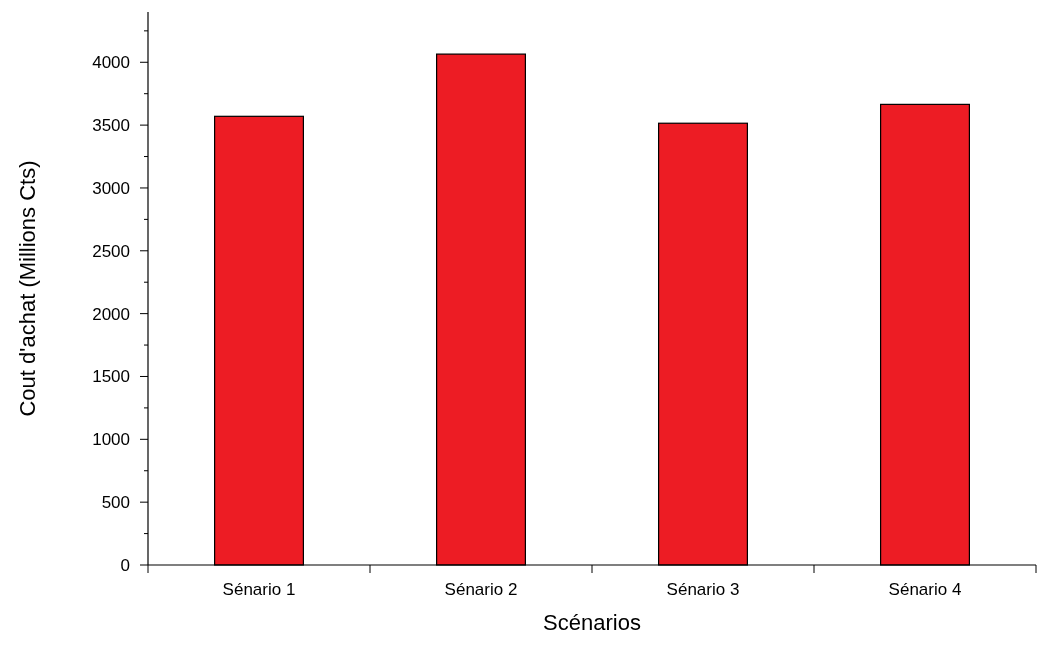 This screenshot has width=1040, height=648. Describe the element at coordinates (125, 565) in the screenshot. I see `y-tick-label: 0` at that location.